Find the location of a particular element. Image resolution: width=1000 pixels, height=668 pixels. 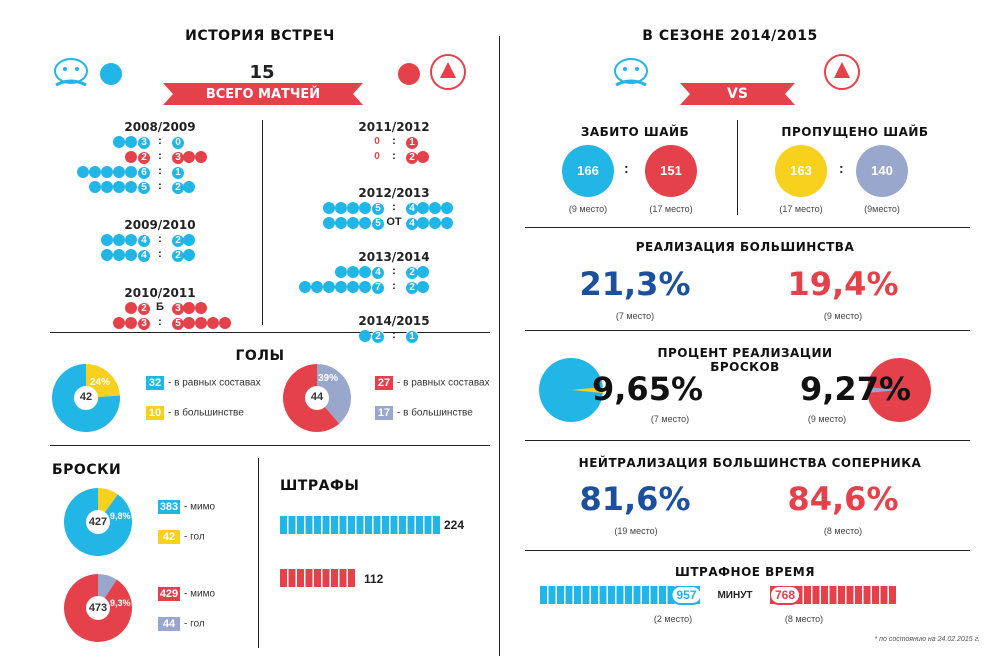

torpedo-dot is located at coordinates (409, 74).